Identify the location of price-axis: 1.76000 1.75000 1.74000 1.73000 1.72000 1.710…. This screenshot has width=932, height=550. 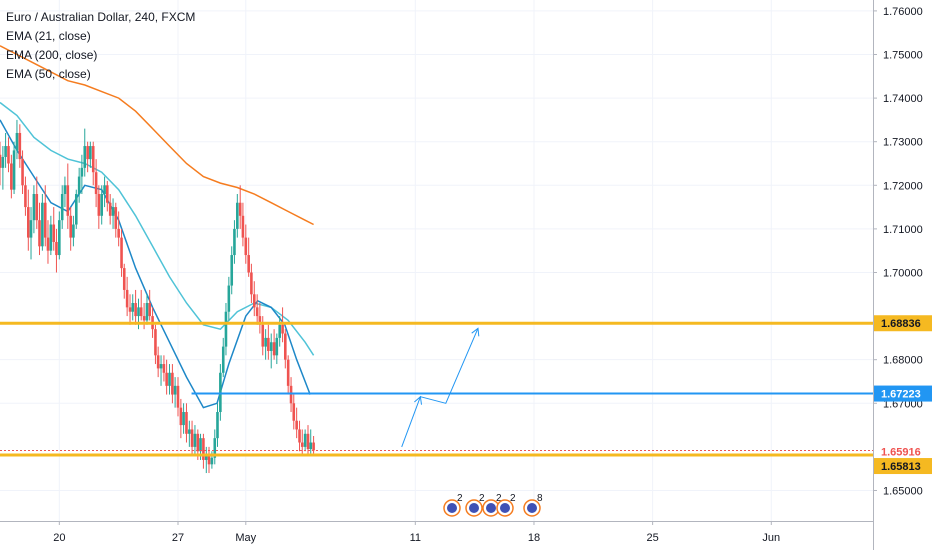
(898, 275).